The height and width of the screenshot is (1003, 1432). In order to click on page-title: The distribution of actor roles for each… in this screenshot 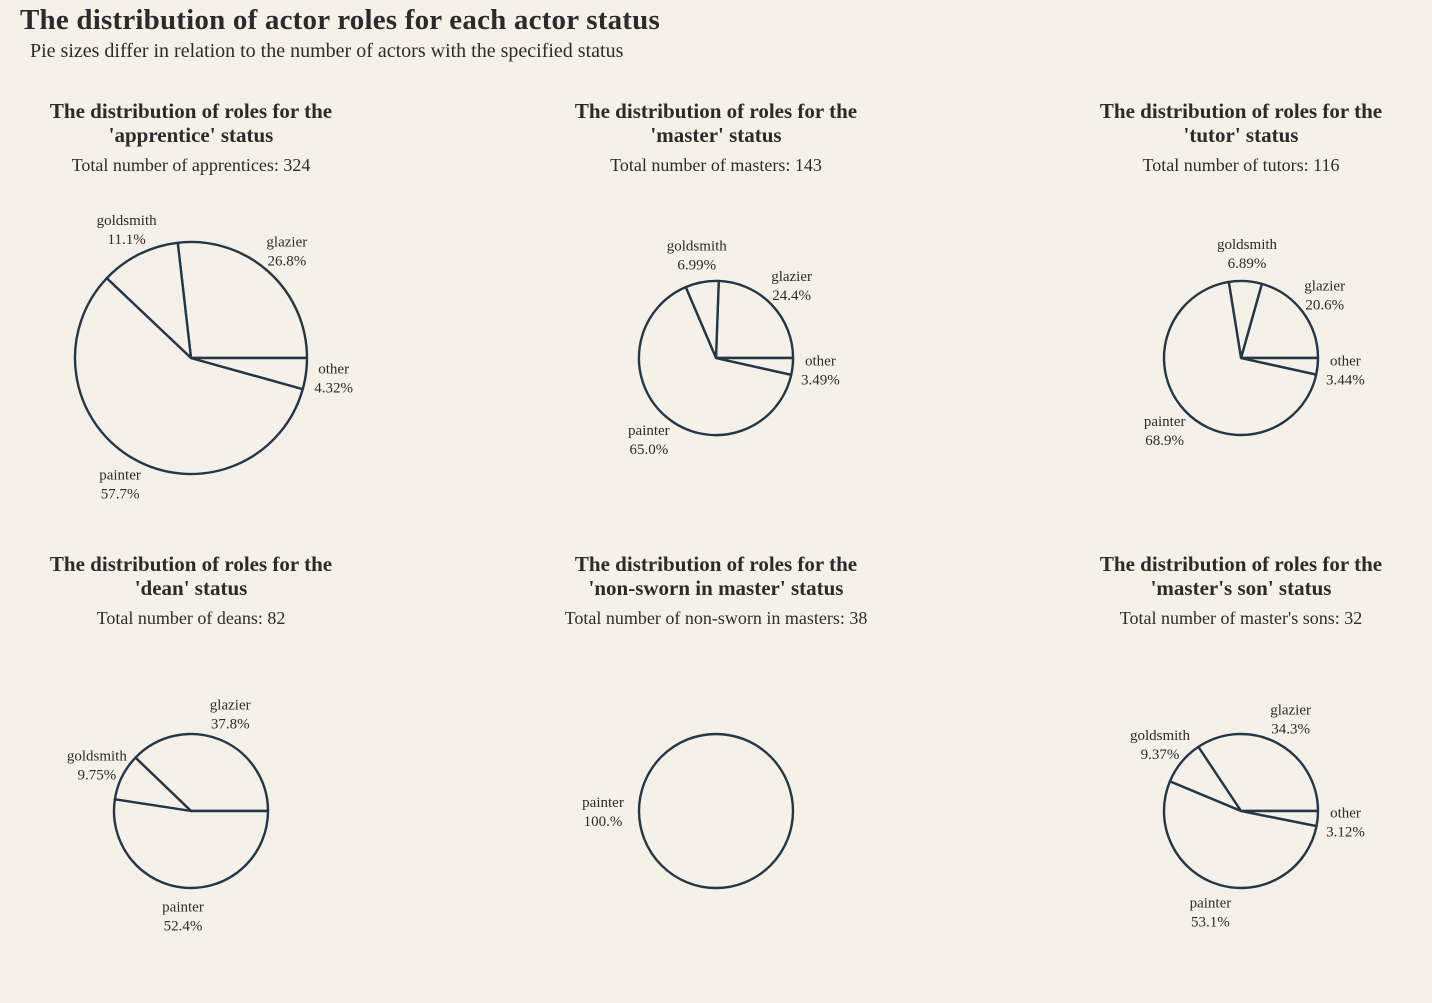, I will do `click(340, 20)`.